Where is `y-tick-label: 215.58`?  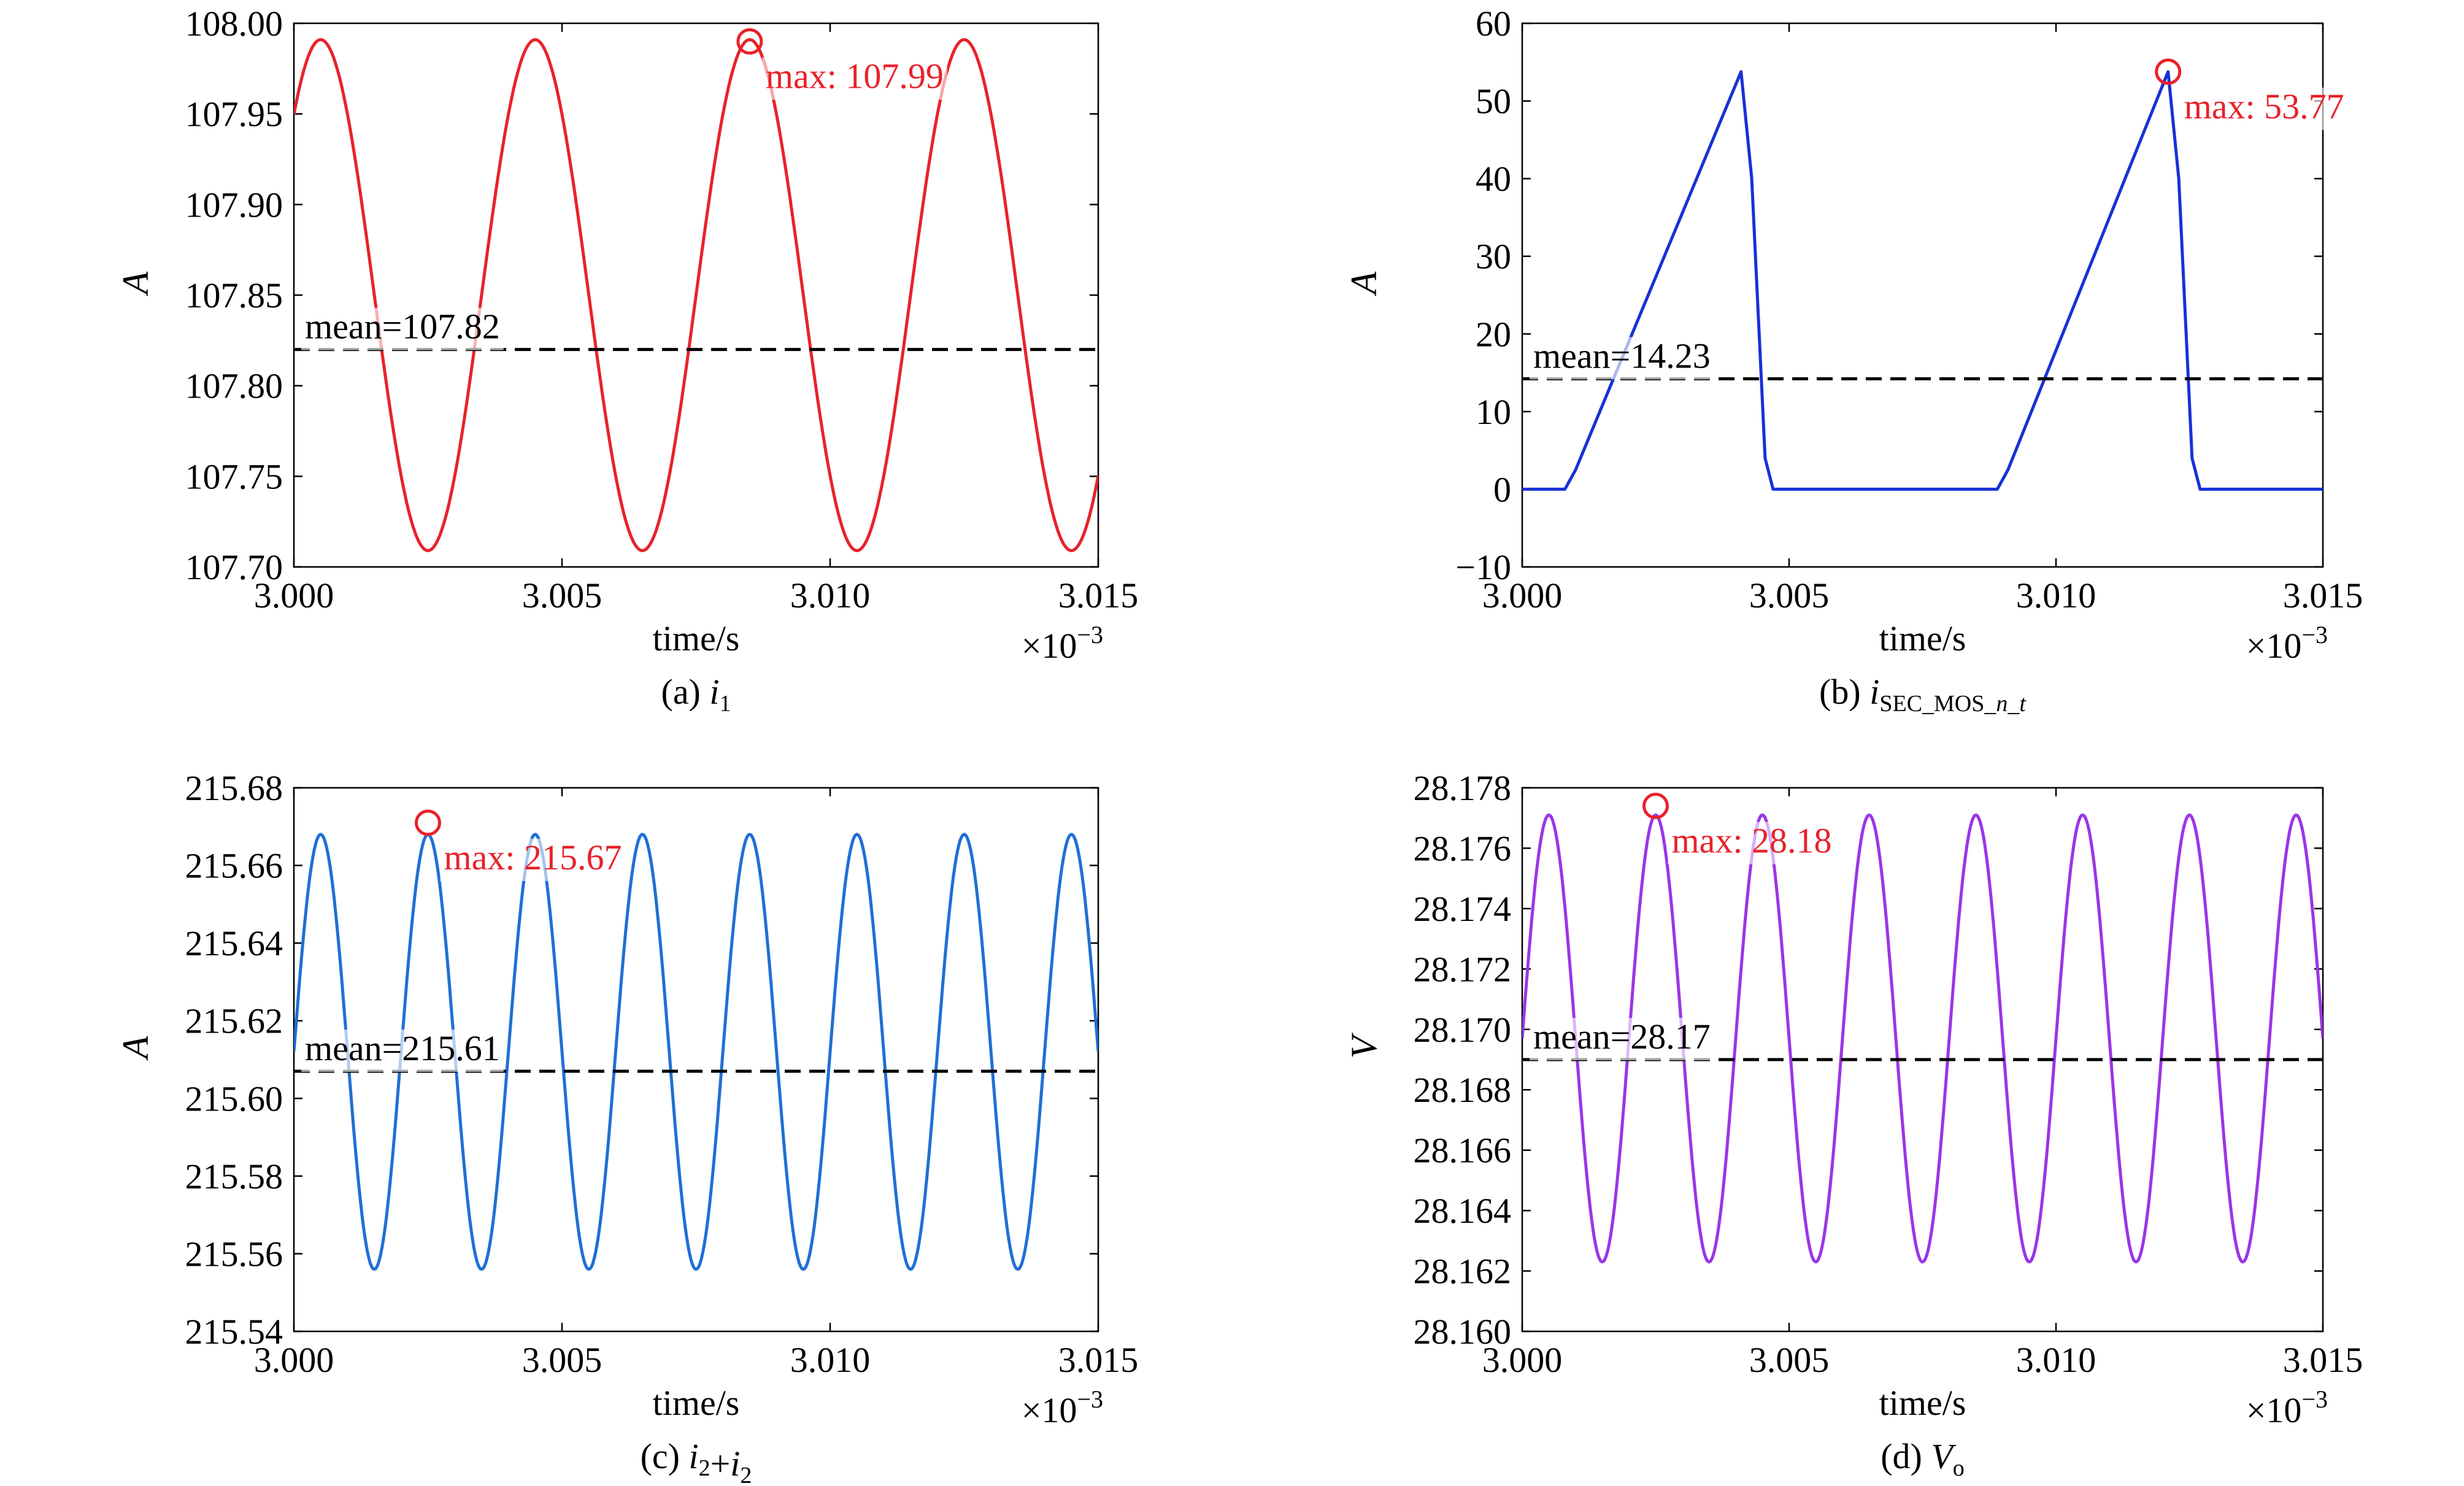 y-tick-label: 215.58 is located at coordinates (234, 1176).